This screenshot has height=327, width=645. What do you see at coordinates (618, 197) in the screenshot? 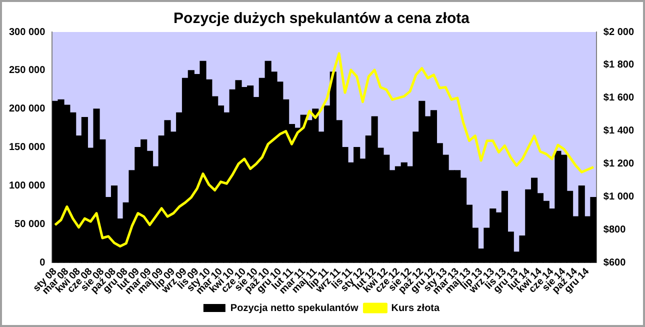
I see `y2-tick-label: $1 000` at bounding box center [618, 197].